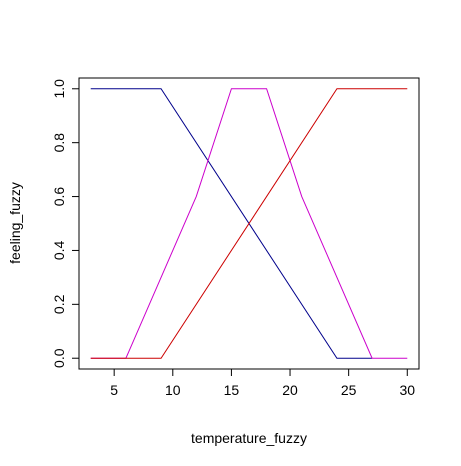 The width and height of the screenshot is (461, 466). I want to click on y-axis-title: feeling_fuzzy, so click(15, 223).